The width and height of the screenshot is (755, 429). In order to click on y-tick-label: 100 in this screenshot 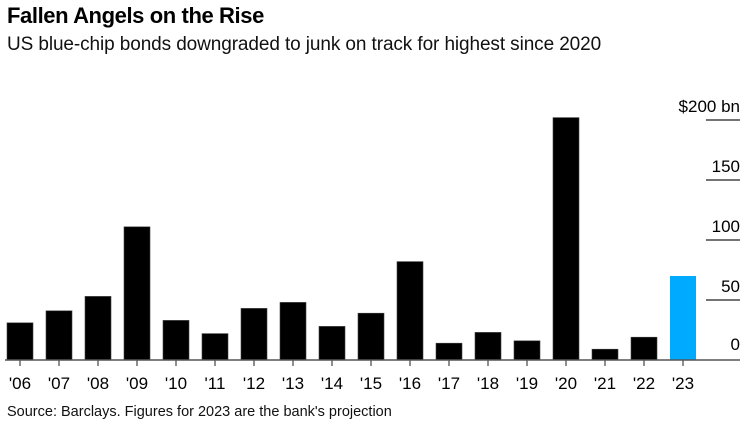, I will do `click(726, 226)`.